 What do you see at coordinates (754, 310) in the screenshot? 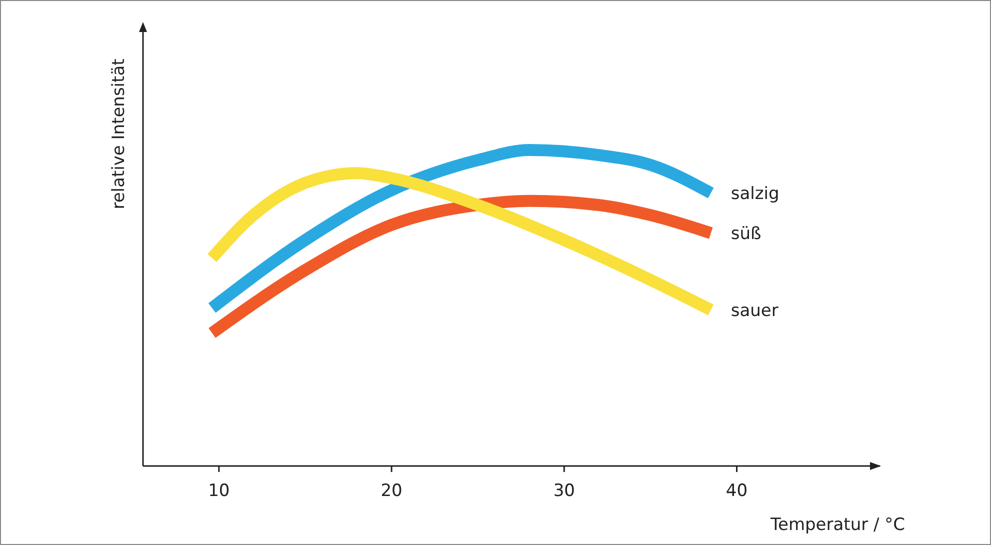
I see `series-label: sauer` at bounding box center [754, 310].